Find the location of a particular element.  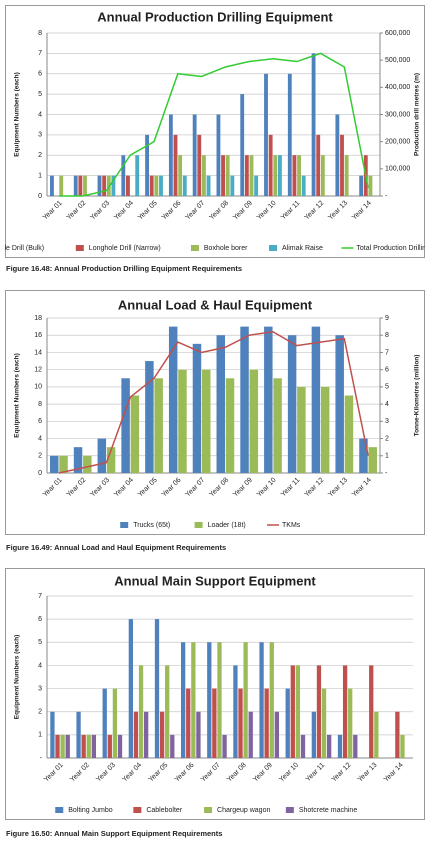

y-axis-title: Equipment Numbers (each) is located at coordinates (17, 114).